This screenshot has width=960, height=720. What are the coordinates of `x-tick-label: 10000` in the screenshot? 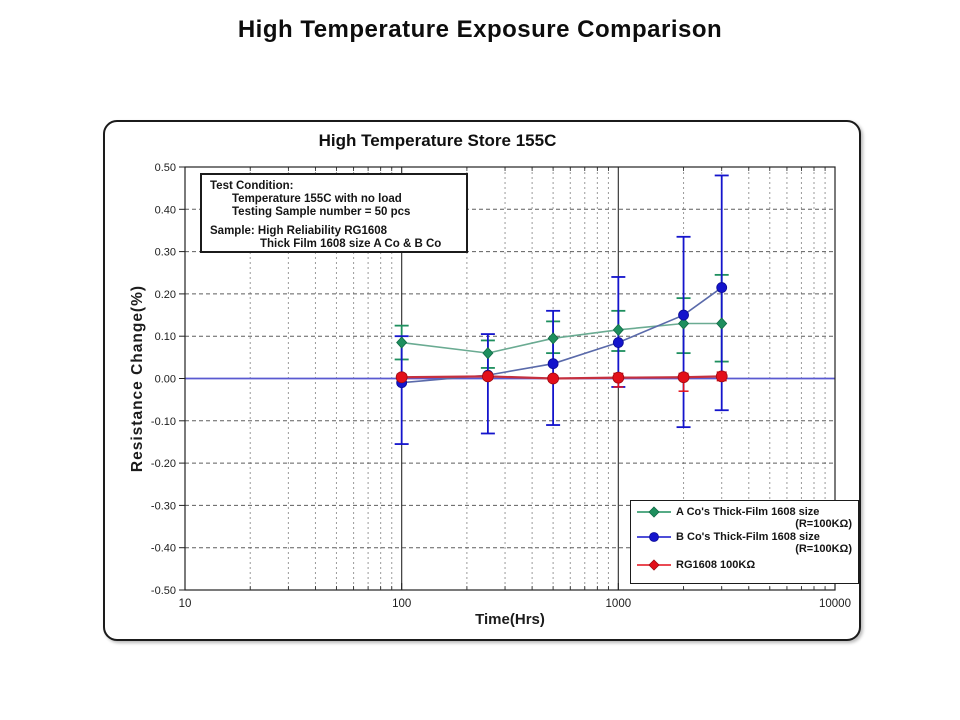 It's located at (835, 604).